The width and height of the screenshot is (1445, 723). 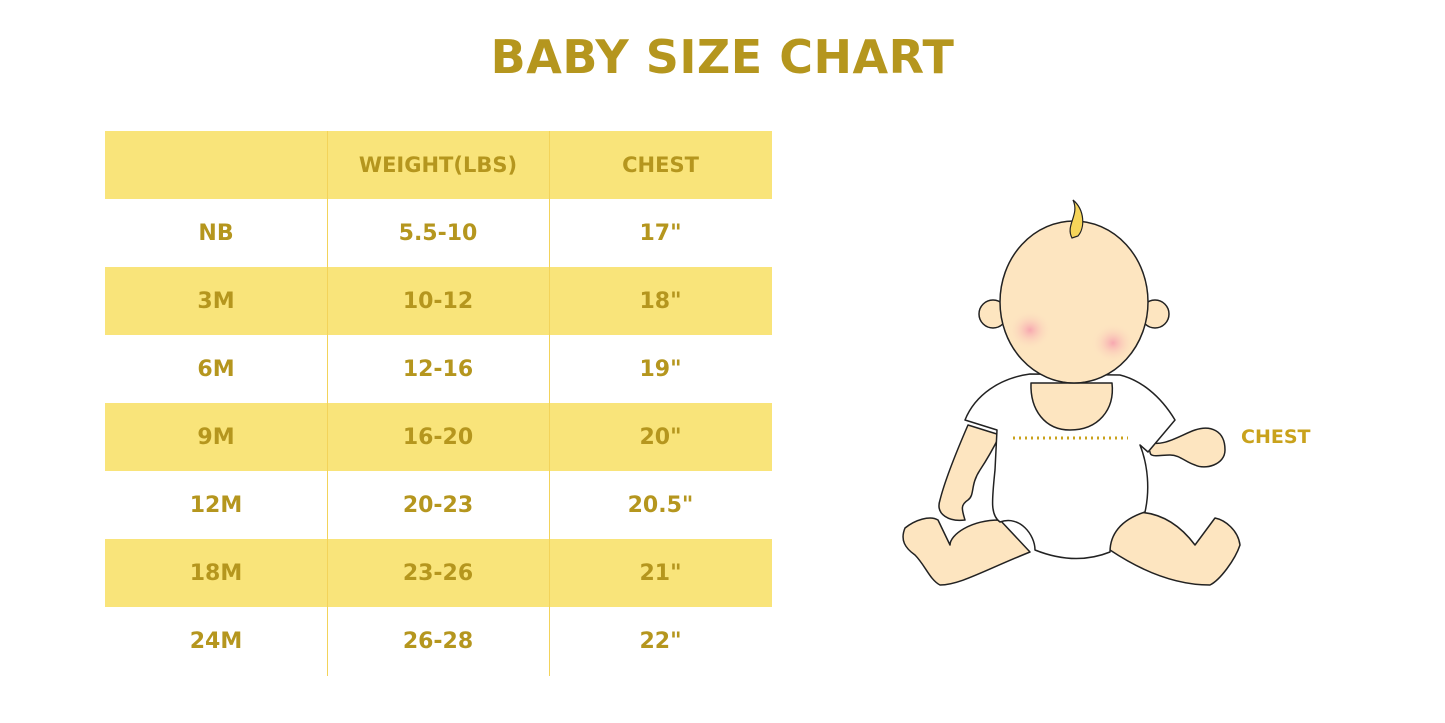 I want to click on chest-cell: 20.5", so click(x=660, y=505).